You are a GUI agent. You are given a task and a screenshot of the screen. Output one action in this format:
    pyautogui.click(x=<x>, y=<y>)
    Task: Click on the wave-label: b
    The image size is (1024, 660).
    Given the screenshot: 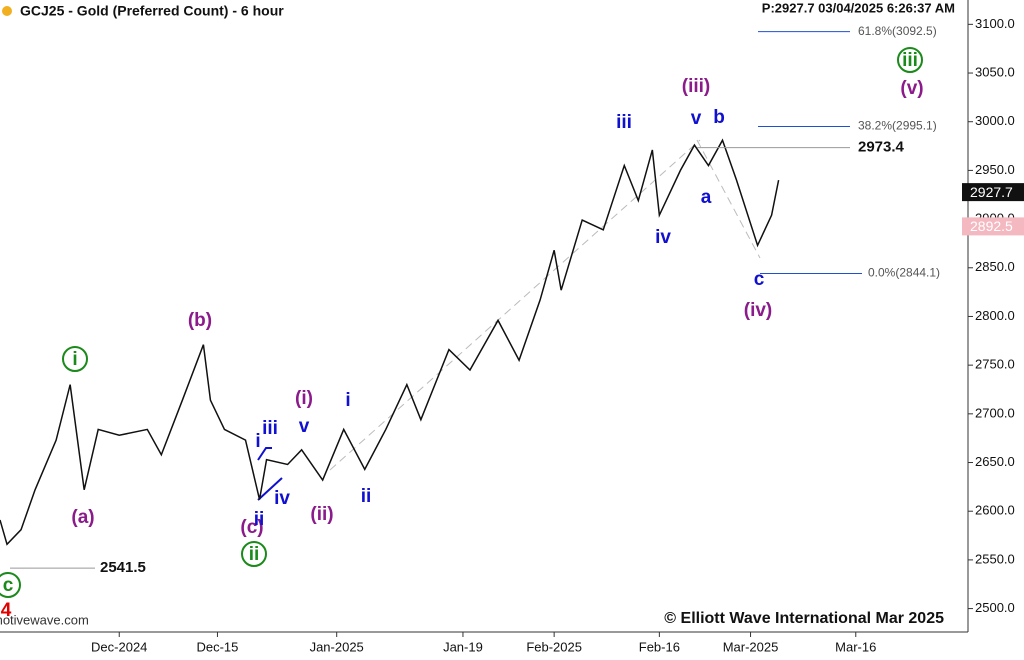 What is the action you would take?
    pyautogui.click(x=719, y=117)
    